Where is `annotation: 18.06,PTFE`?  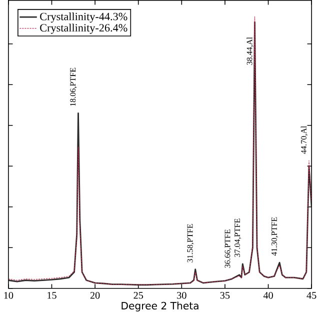
annotation: 18.06,PTFE is located at coordinates (73, 87).